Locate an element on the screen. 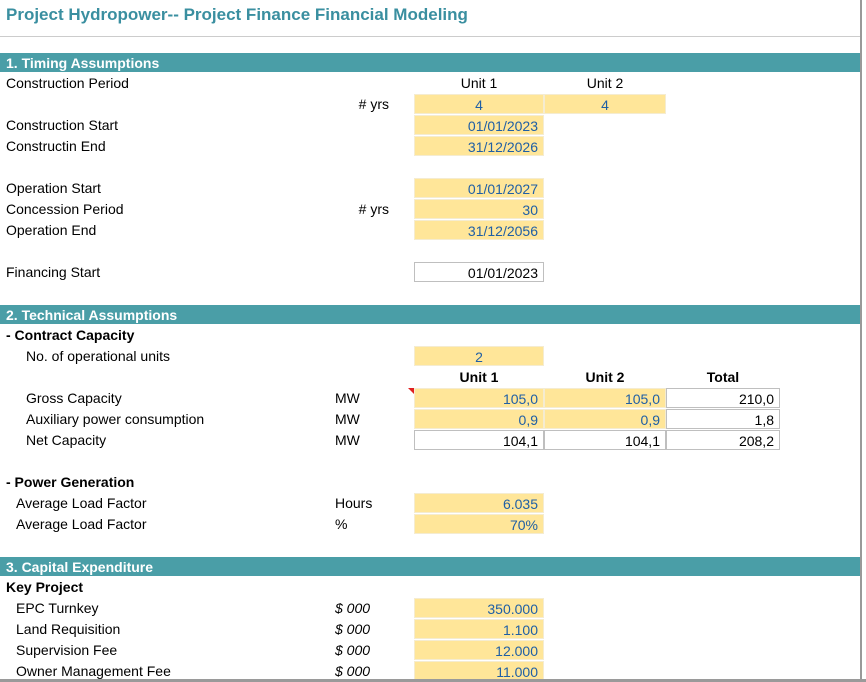  calc-cell: 1,8 is located at coordinates (723, 419).